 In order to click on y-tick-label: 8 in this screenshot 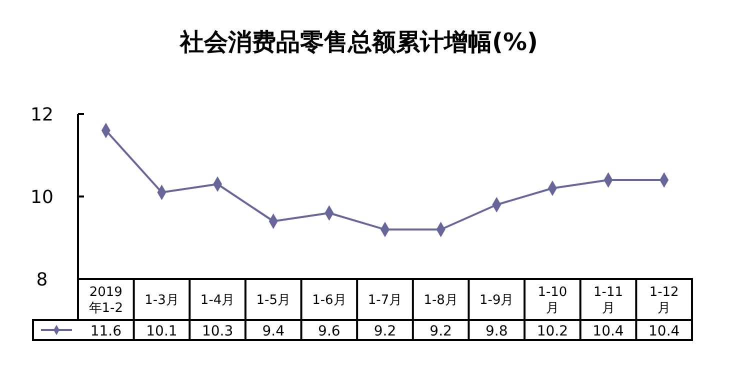, I will do `click(42, 279)`.